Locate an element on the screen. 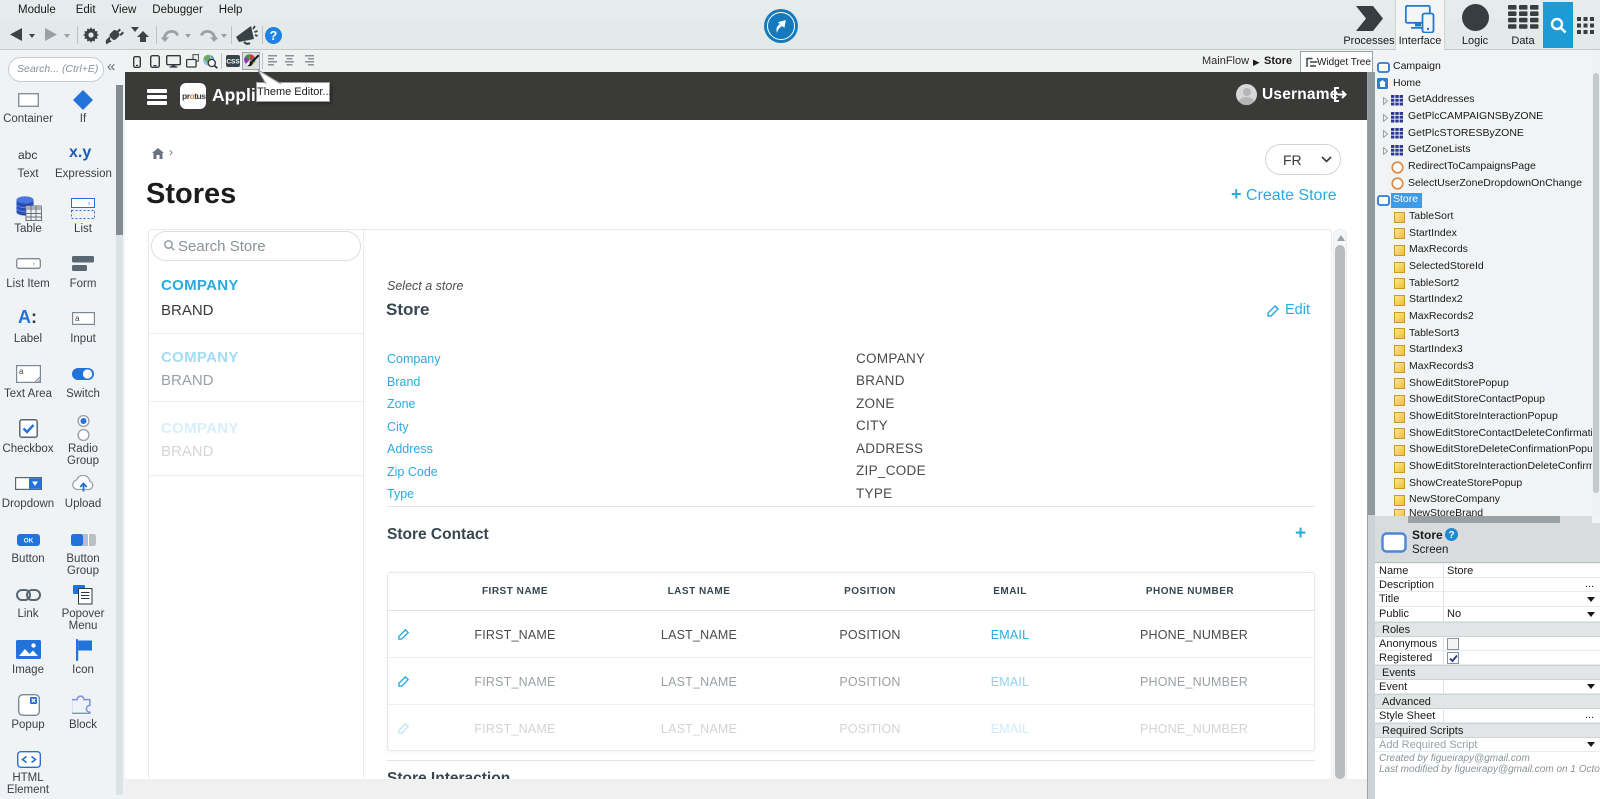 The height and width of the screenshot is (799, 1600). svg-text: OK is located at coordinates (29, 541).